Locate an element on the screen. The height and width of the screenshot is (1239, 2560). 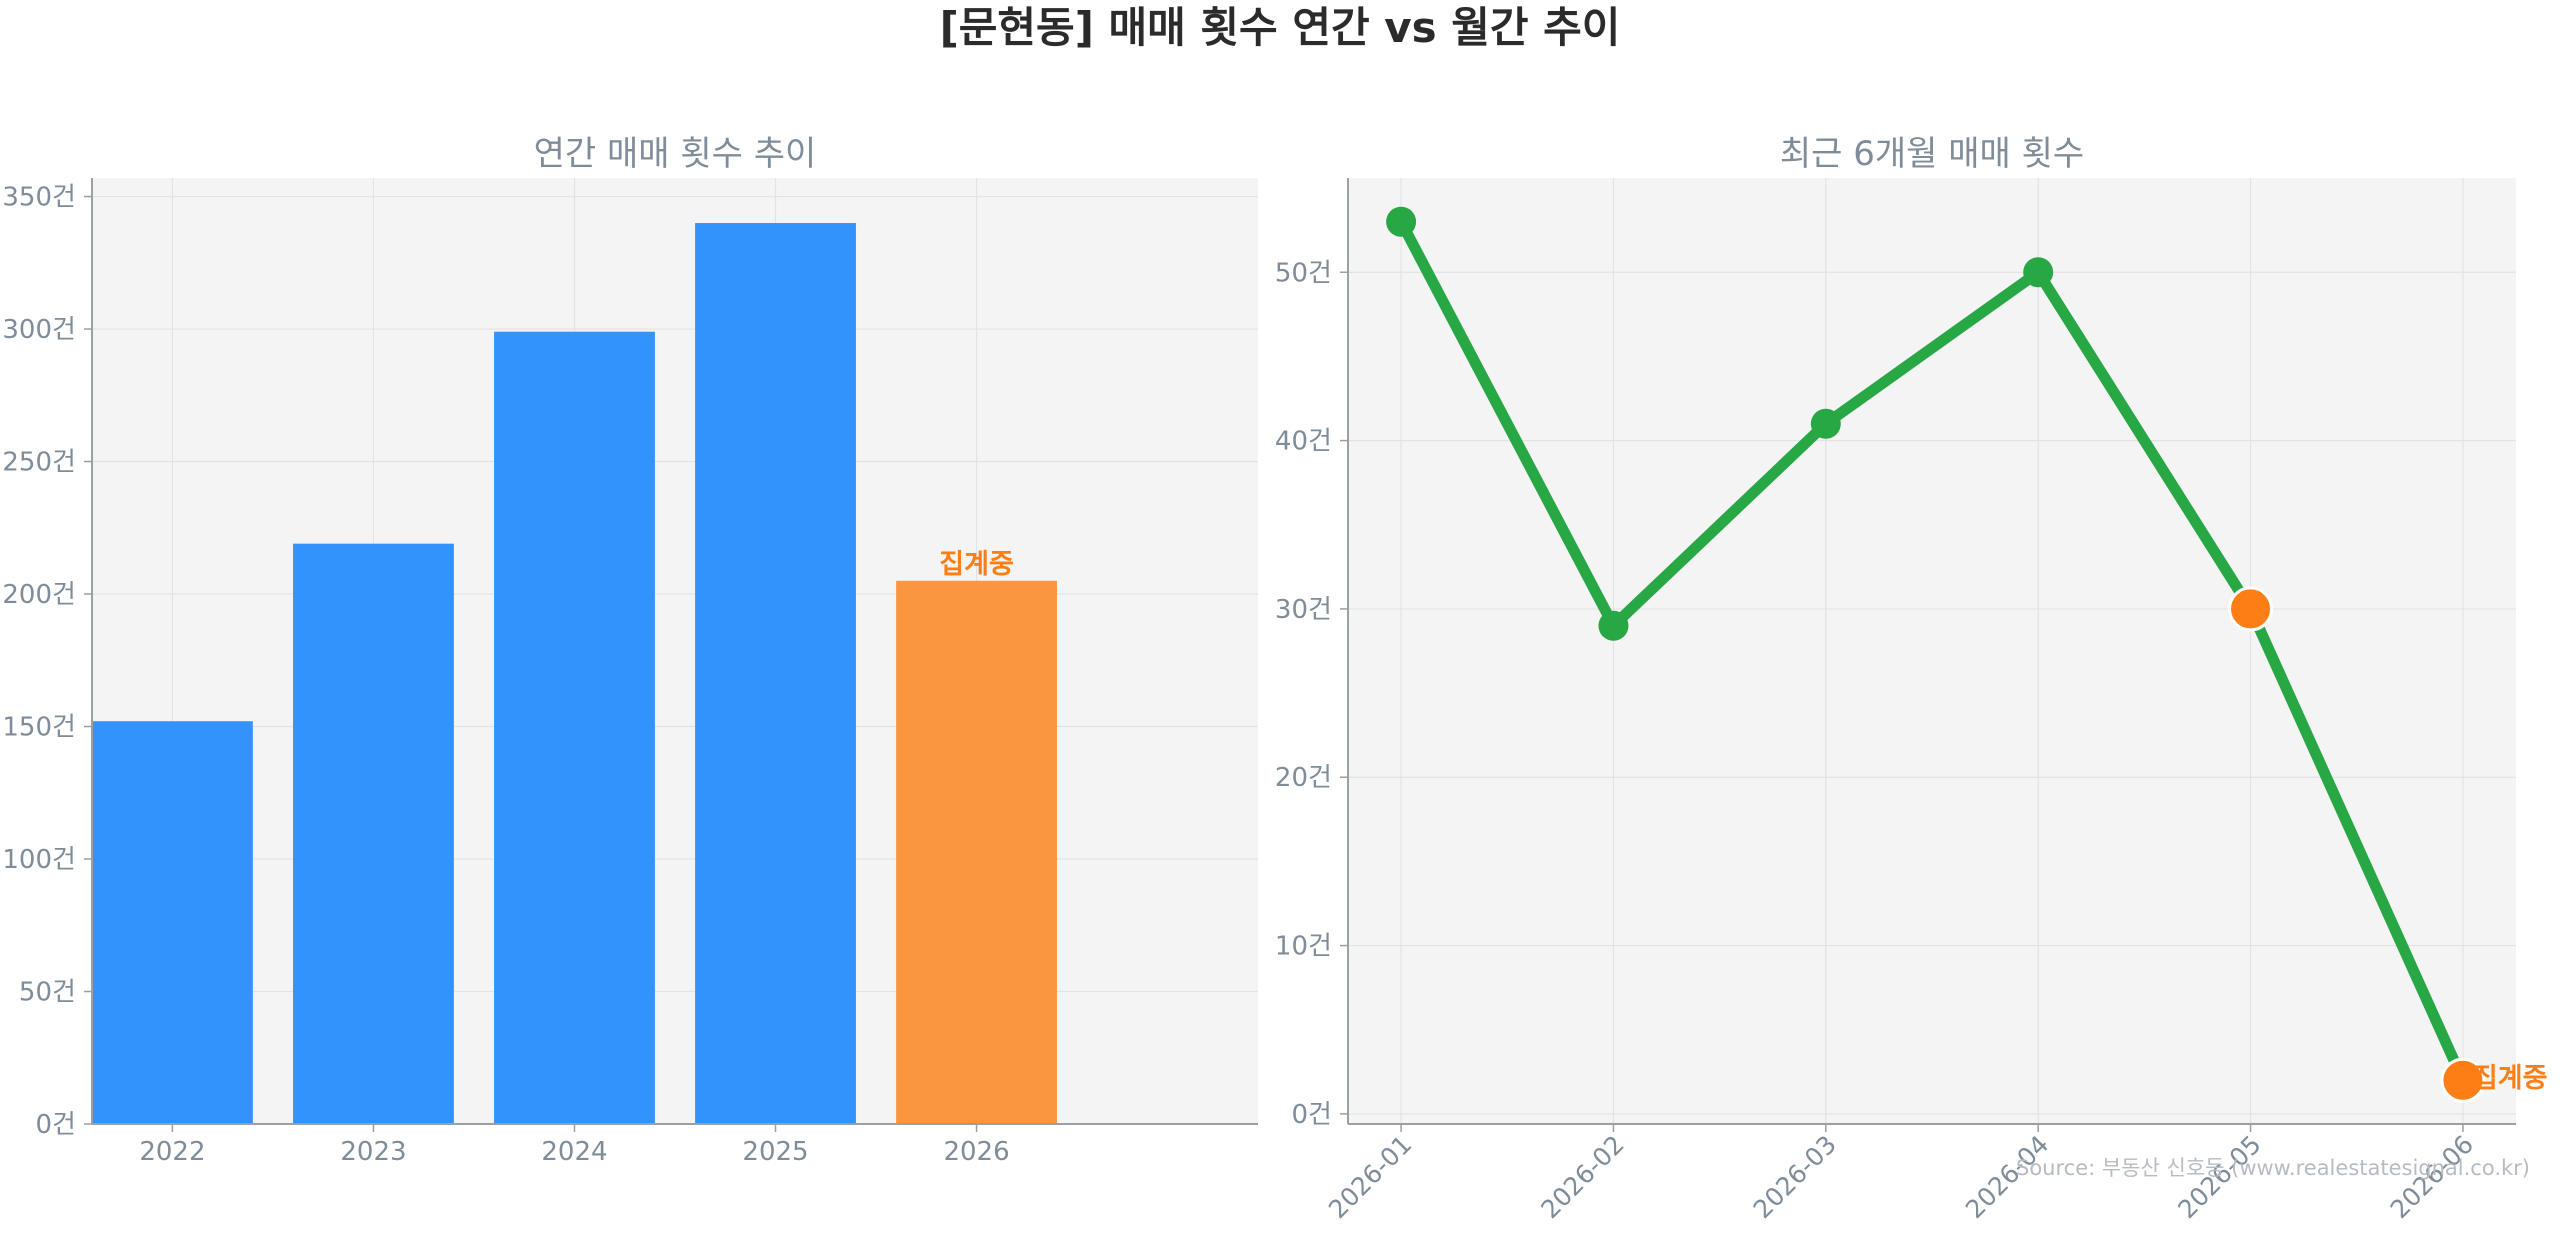
annual-xtick-label: 2024 is located at coordinates (574, 1152).